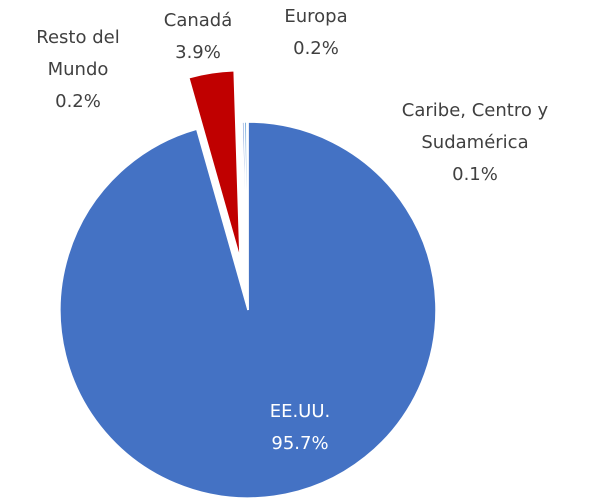 The width and height of the screenshot is (590, 502). I want to click on data-label: Canadá 3.9%, so click(198, 37).